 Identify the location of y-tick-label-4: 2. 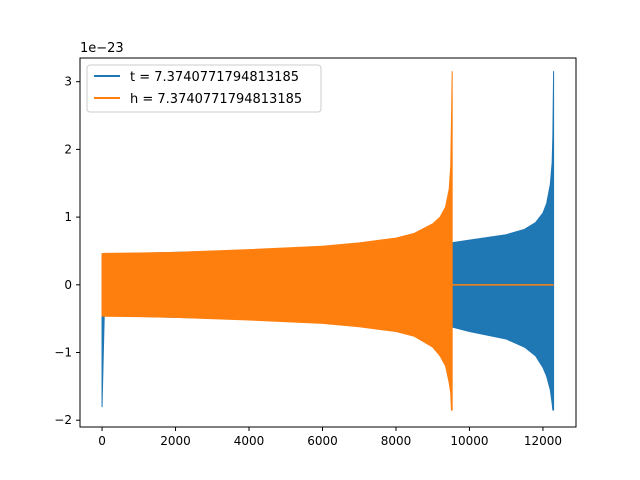
(68, 149).